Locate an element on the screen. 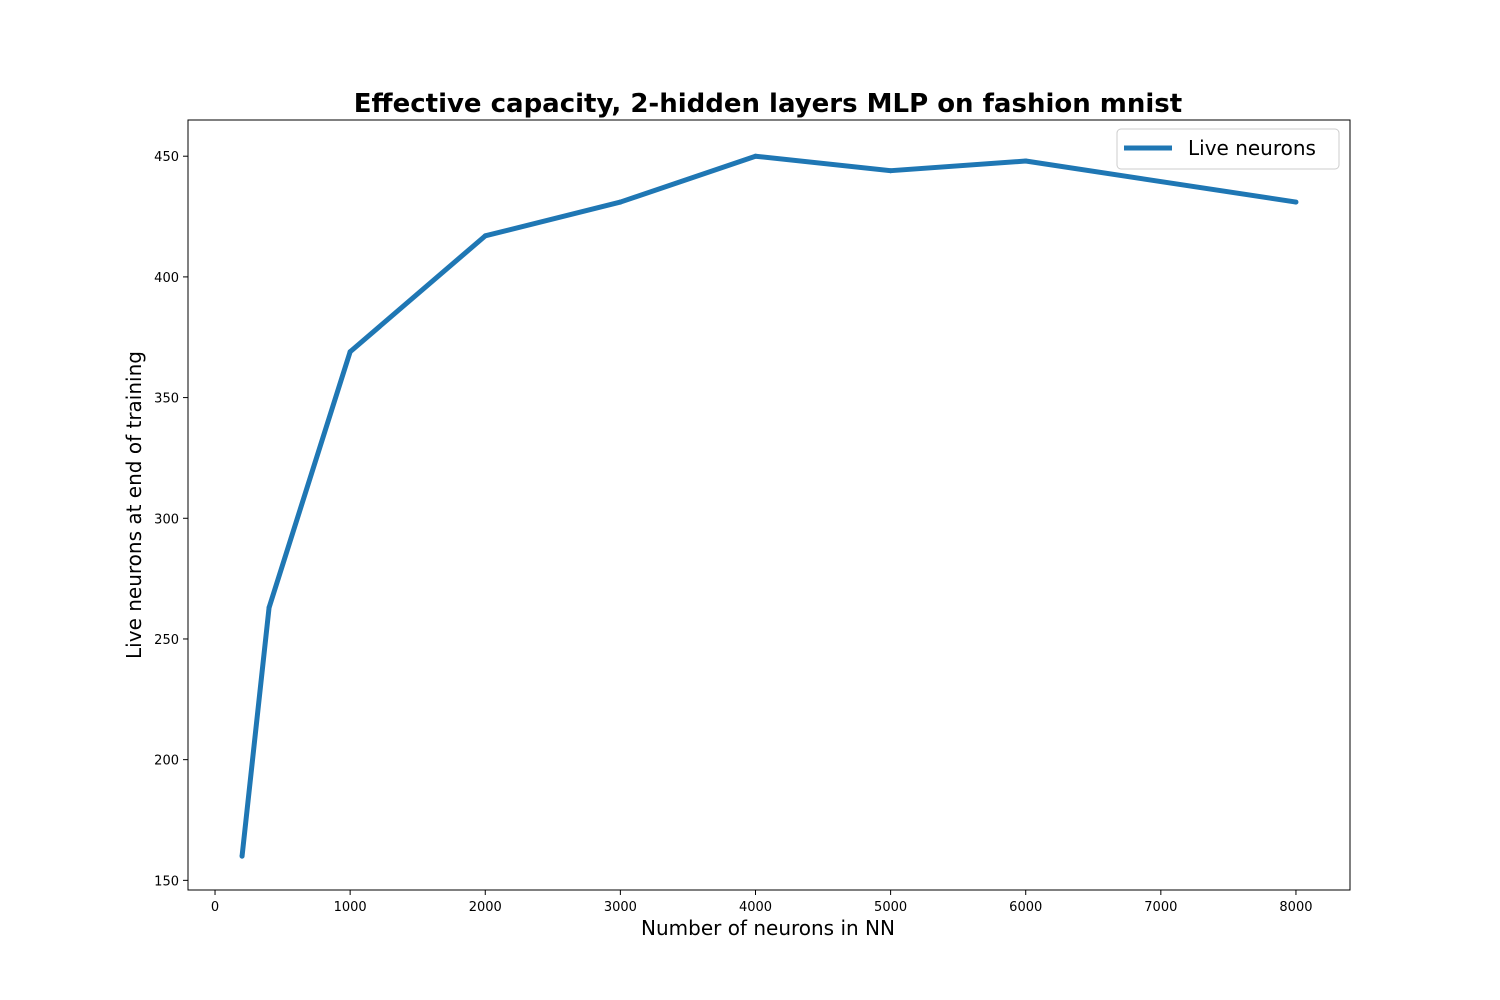 This screenshot has width=1500, height=1000. y-tick-label: 450 is located at coordinates (166, 157).